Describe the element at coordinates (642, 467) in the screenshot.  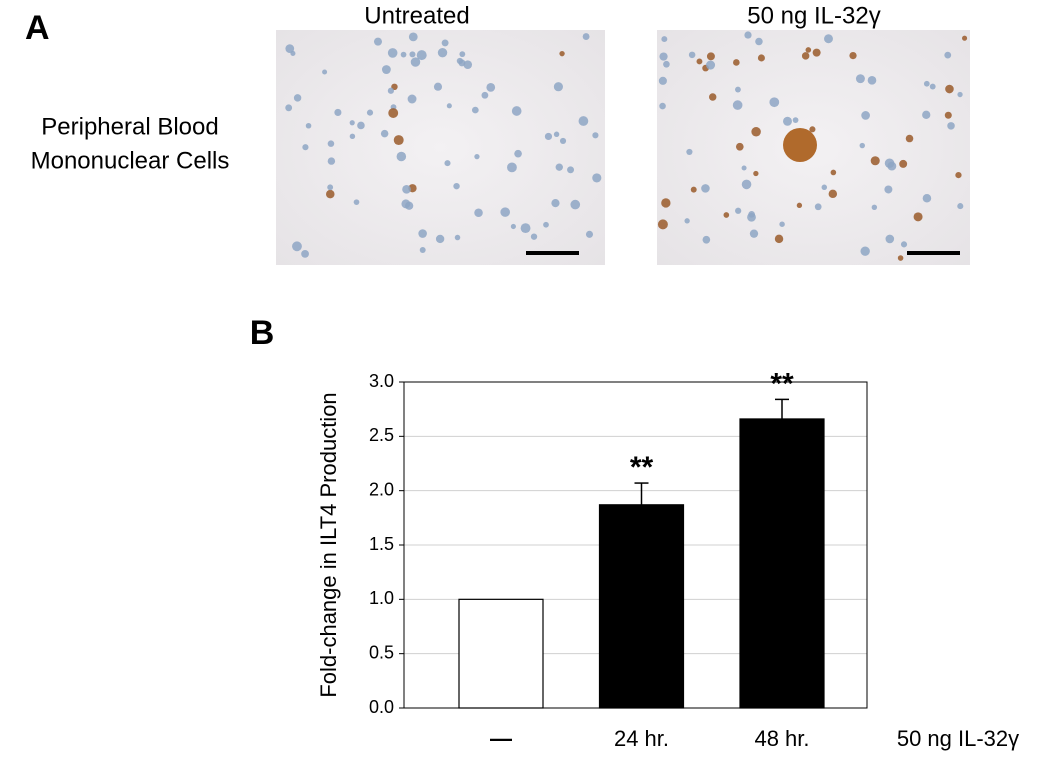
I see `significance-label: **` at that location.